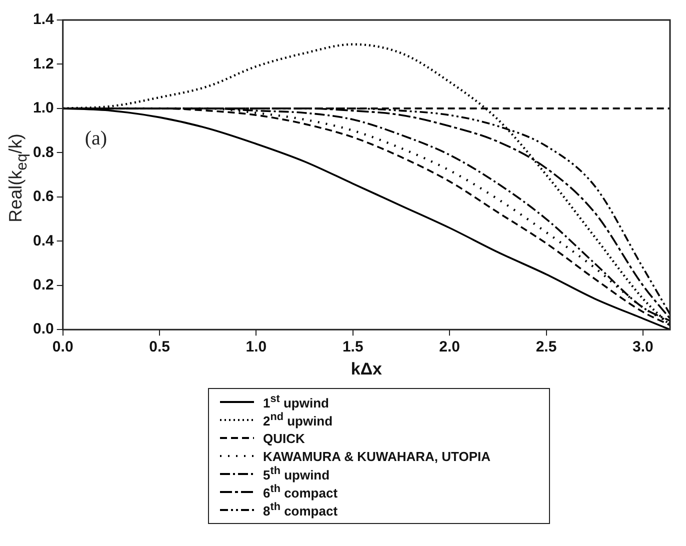 Image resolution: width=686 pixels, height=546 pixels. Describe the element at coordinates (300, 510) in the screenshot. I see `legend-label: 8$^{th}$ compact` at that location.